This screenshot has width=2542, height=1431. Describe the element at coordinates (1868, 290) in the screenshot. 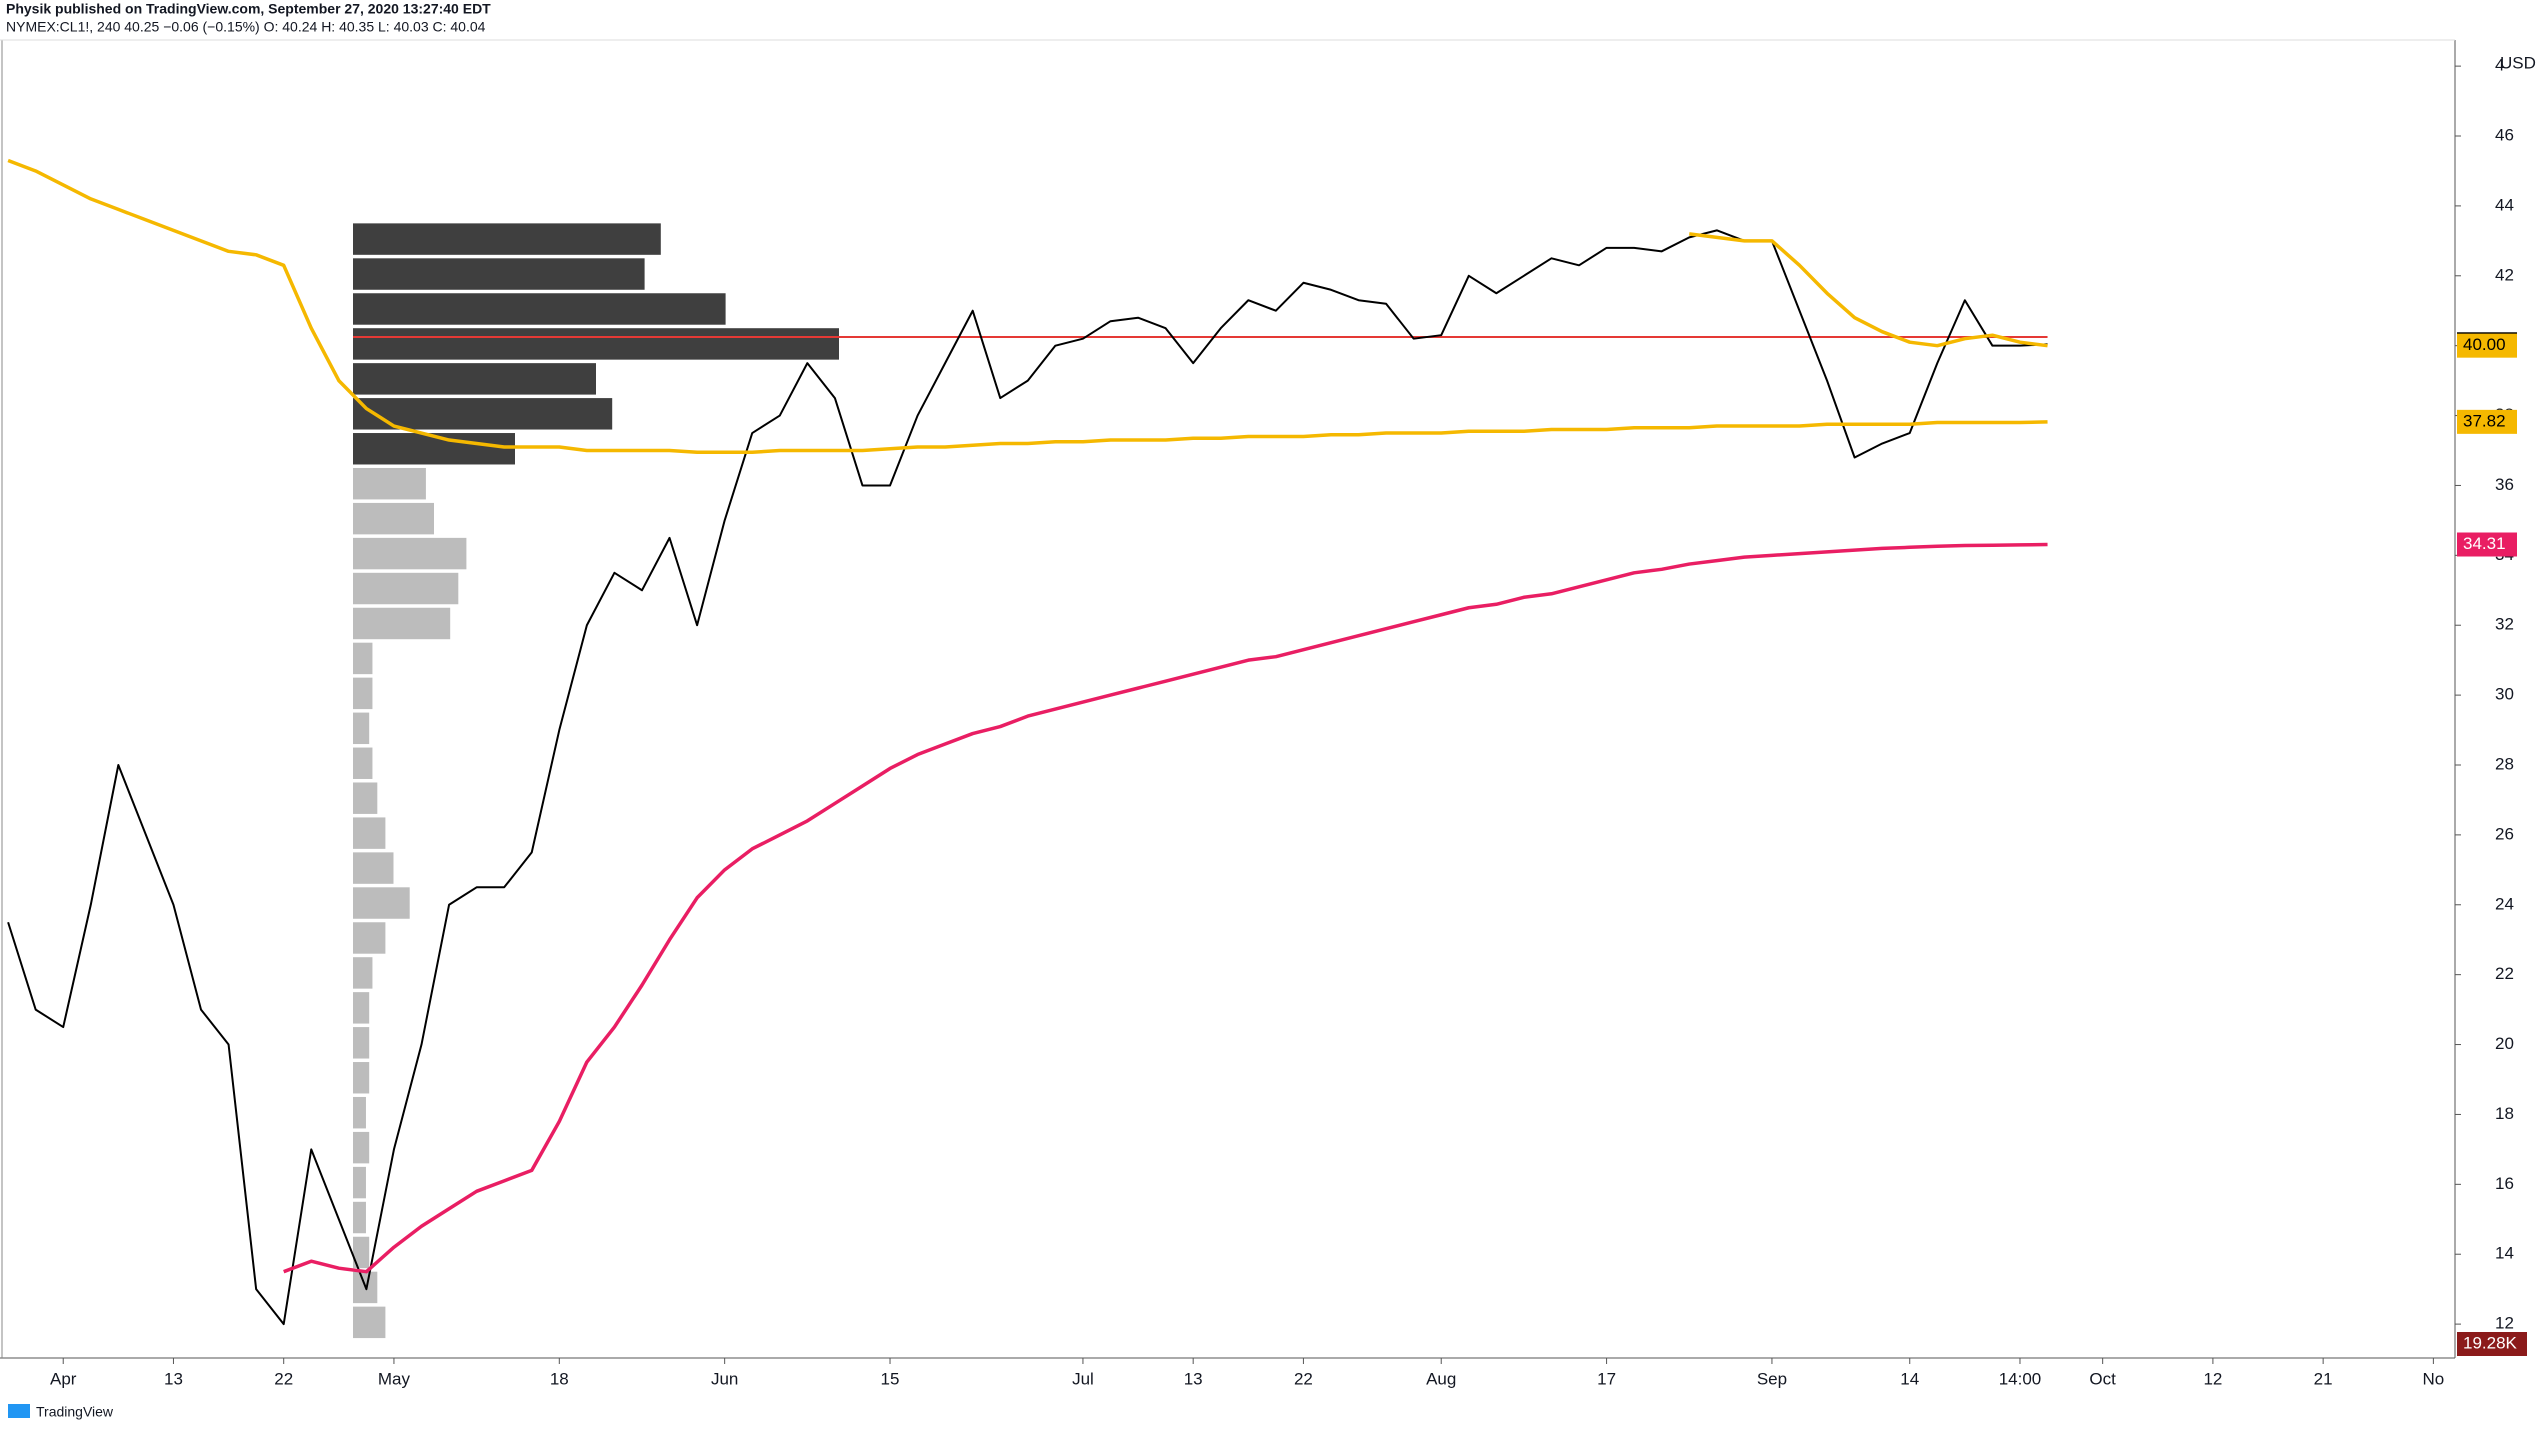

I see `series-line` at that location.